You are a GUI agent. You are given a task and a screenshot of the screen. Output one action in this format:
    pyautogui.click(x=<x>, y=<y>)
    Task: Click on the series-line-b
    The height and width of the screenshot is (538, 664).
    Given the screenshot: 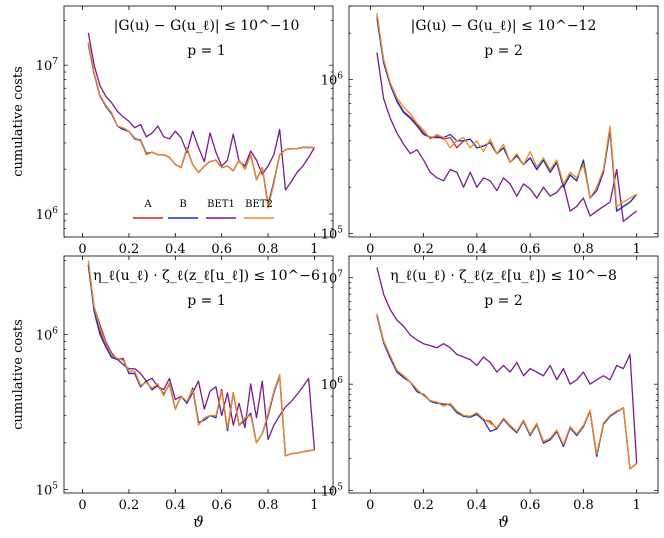 What is the action you would take?
    pyautogui.click(x=201, y=125)
    